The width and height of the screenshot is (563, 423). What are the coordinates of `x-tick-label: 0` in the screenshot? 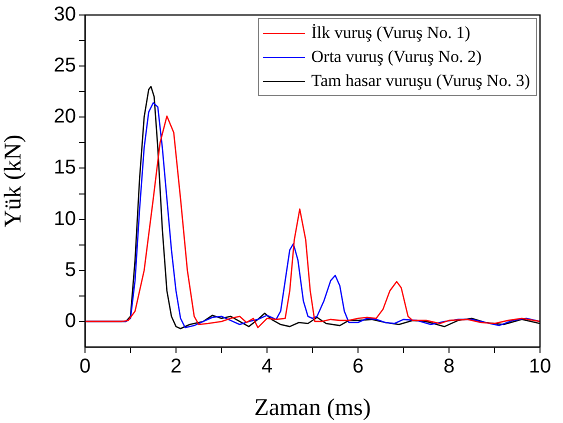 It's located at (85, 367).